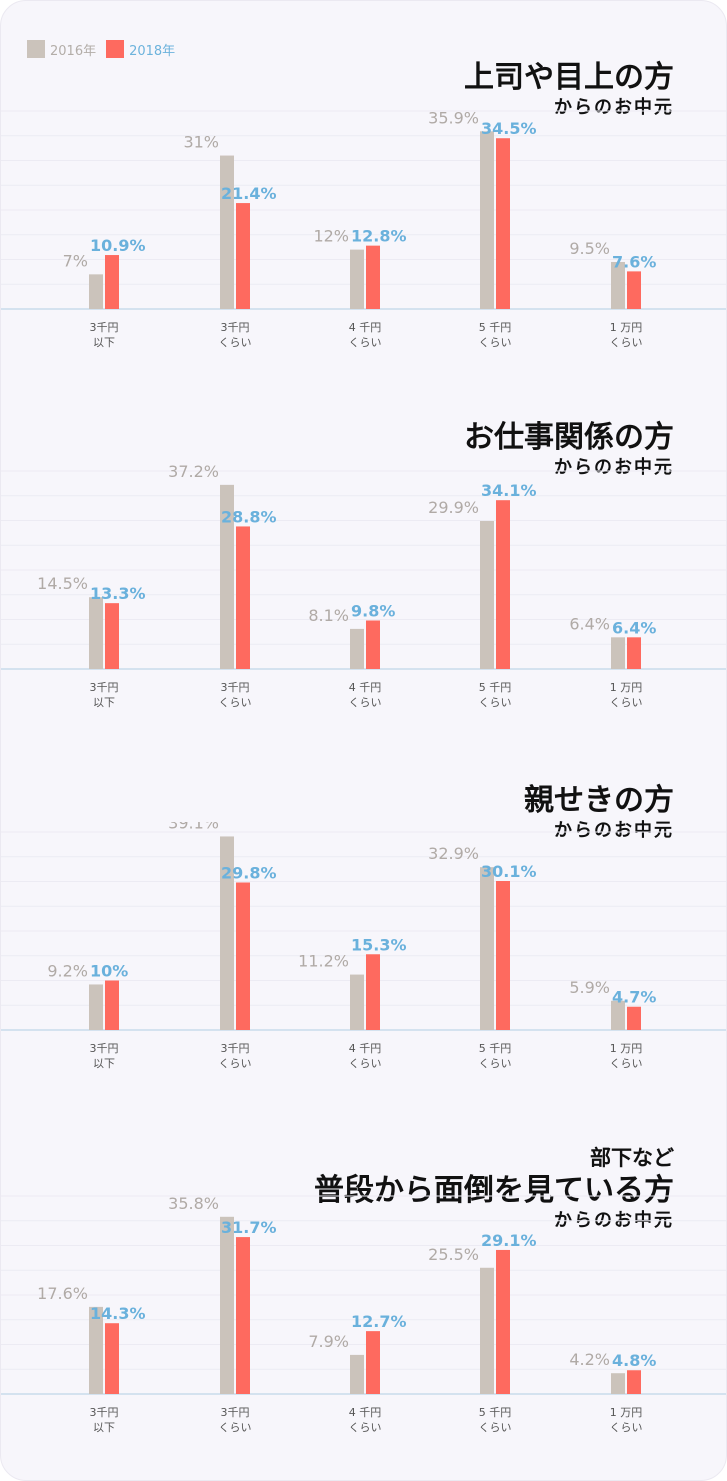  Describe the element at coordinates (152, 51) in the screenshot. I see `legend-label-2018: 2018年` at that location.